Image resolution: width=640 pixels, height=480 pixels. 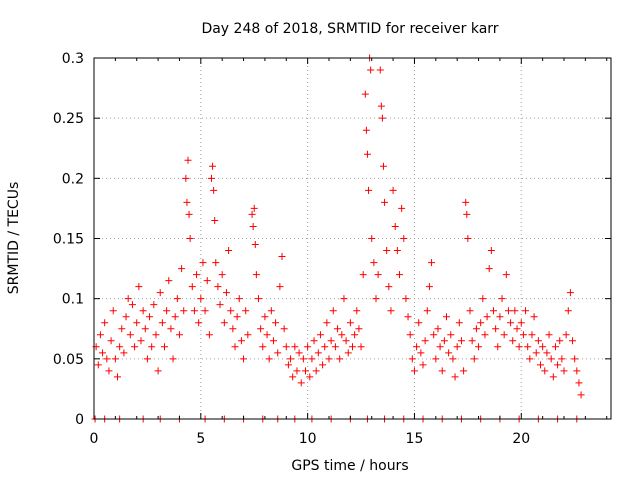 What do you see at coordinates (308, 439) in the screenshot?
I see `x-tick-label: 10` at bounding box center [308, 439].